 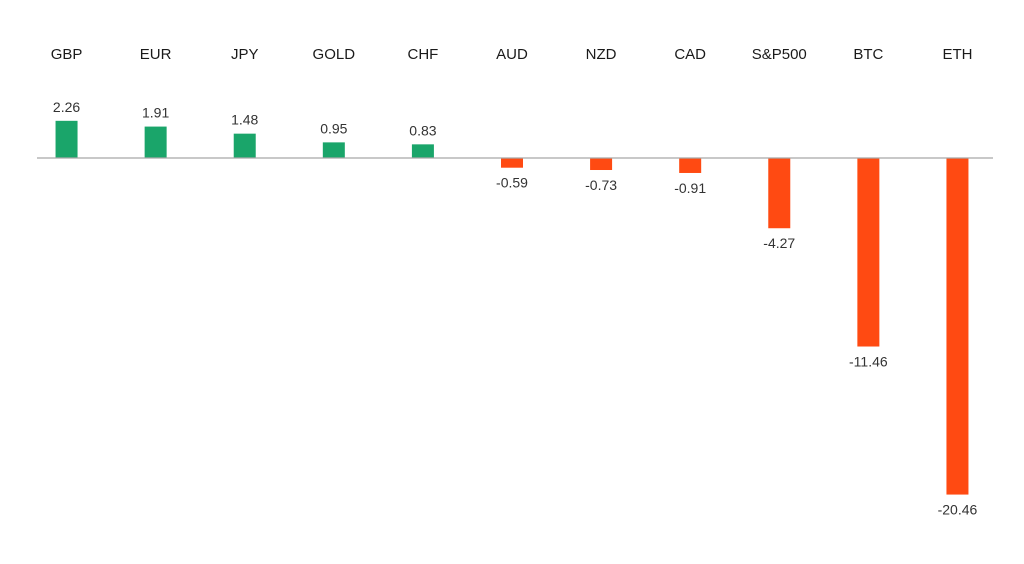 What do you see at coordinates (156, 54) in the screenshot?
I see `category-label-eur: EUR` at bounding box center [156, 54].